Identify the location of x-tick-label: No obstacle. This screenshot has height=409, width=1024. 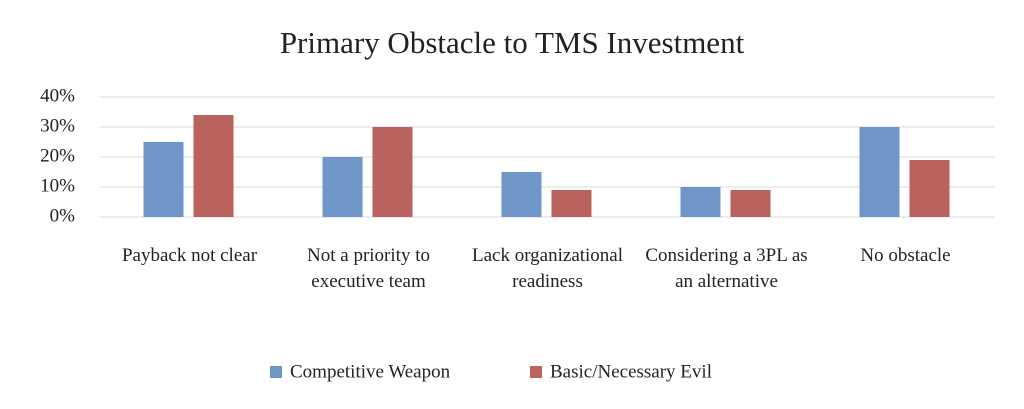
(905, 255).